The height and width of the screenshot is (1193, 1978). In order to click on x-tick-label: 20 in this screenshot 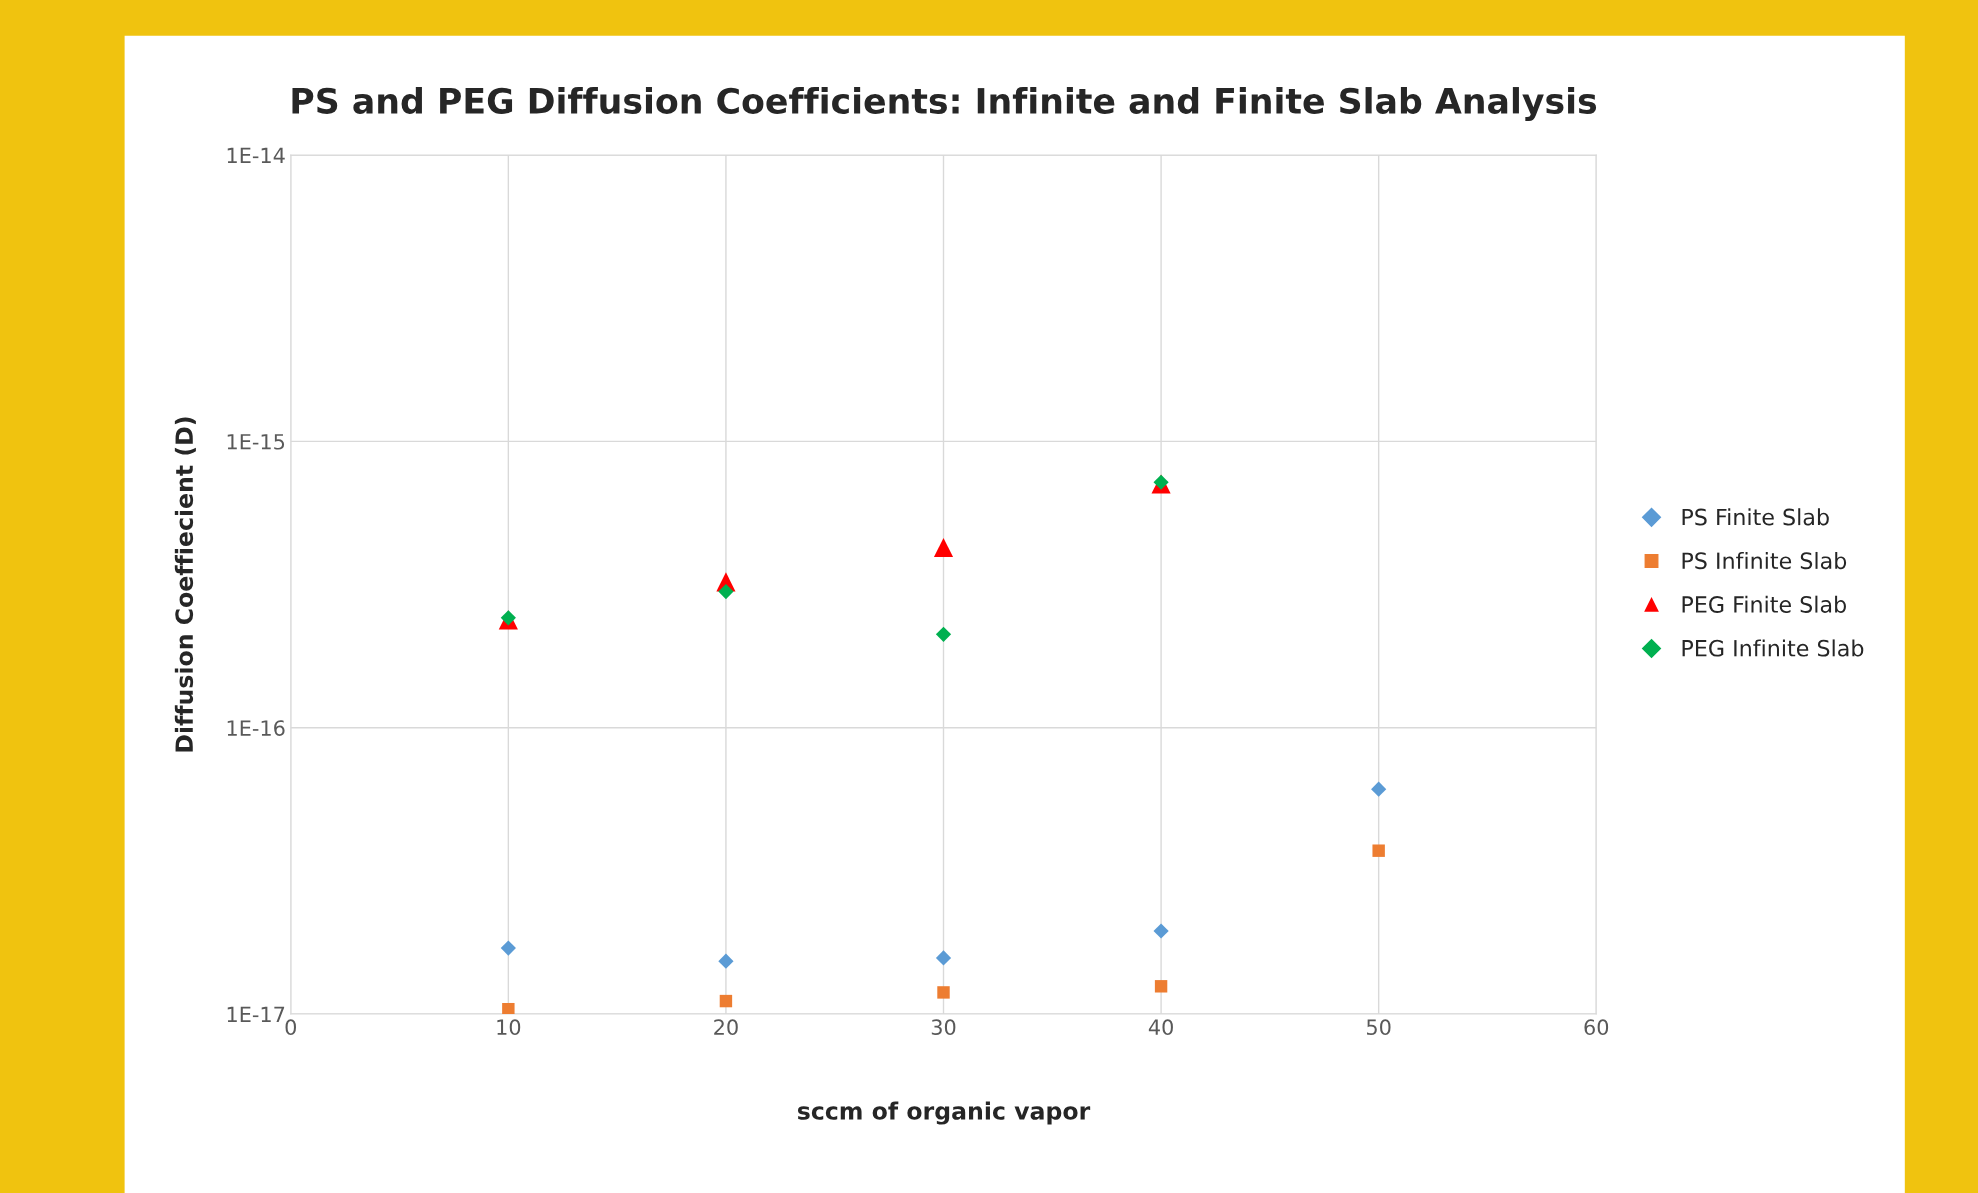, I will do `click(726, 1027)`.